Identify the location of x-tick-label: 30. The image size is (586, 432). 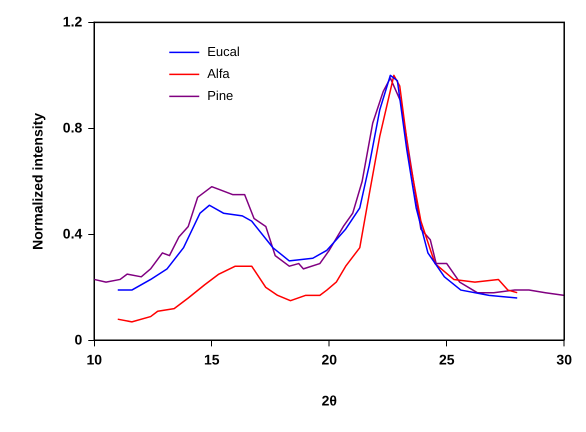
(564, 360).